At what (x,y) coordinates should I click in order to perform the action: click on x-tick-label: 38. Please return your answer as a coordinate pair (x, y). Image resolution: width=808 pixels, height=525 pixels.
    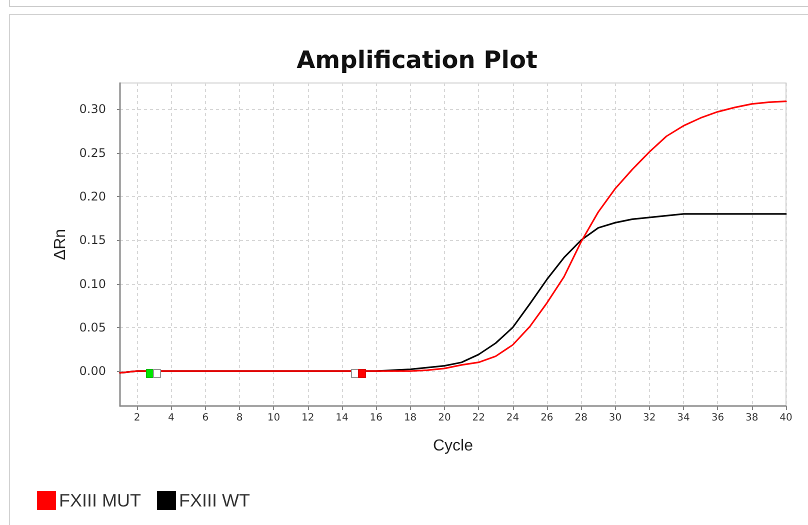
    Looking at the image, I should click on (751, 418).